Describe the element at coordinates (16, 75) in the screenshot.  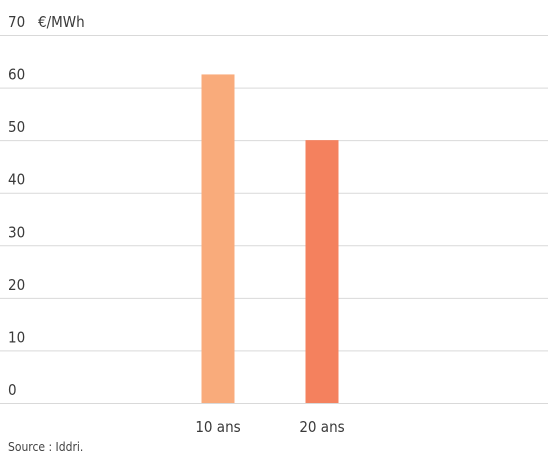
I see `y-tick-label-60: 60` at that location.